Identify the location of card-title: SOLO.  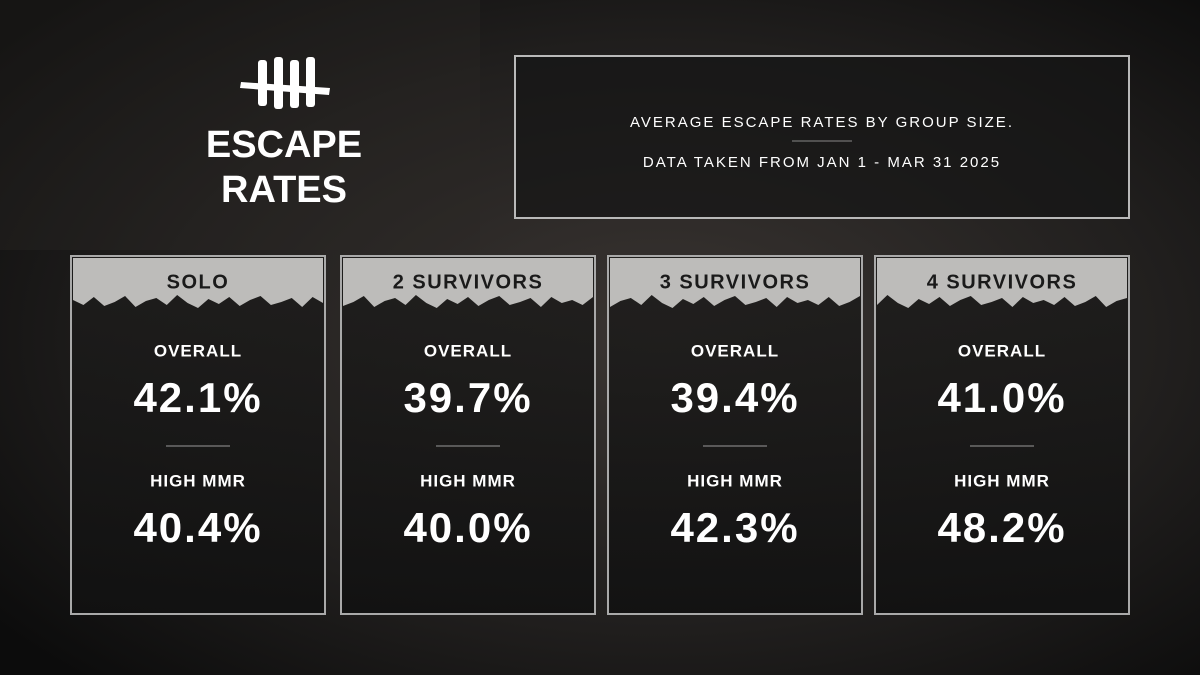
(198, 282).